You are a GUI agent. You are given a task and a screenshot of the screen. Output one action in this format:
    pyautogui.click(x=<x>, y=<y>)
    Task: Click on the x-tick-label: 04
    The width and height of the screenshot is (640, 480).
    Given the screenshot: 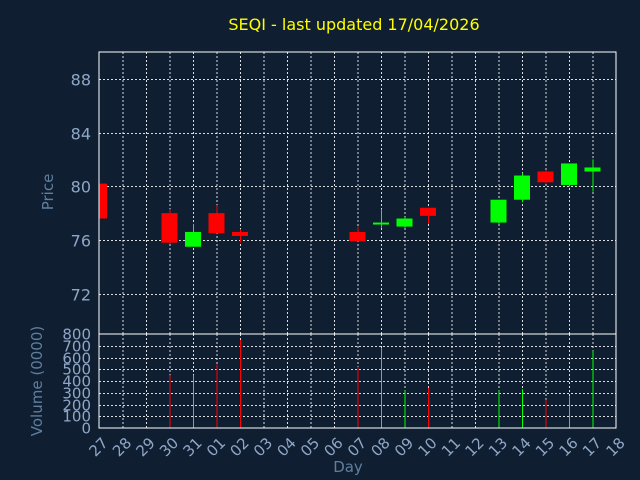 What is the action you would take?
    pyautogui.click(x=287, y=447)
    